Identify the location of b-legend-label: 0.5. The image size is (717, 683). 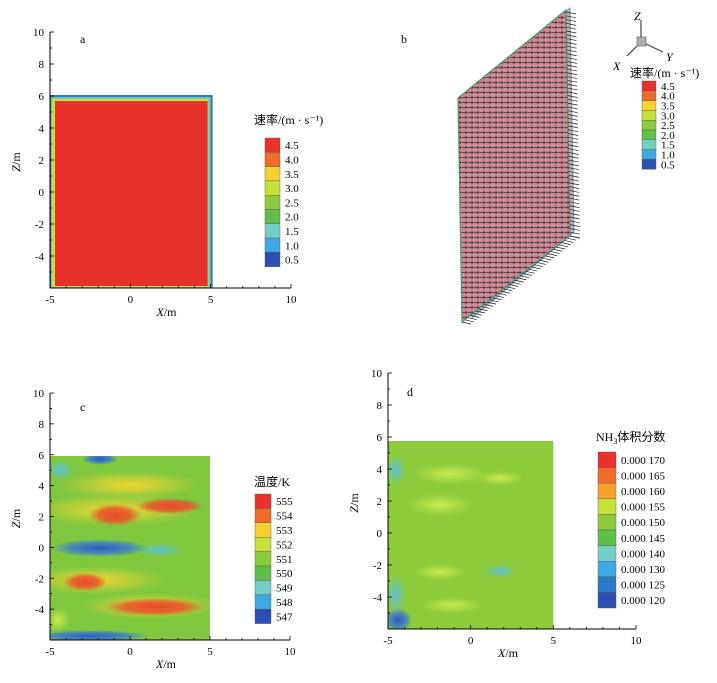
(668, 165).